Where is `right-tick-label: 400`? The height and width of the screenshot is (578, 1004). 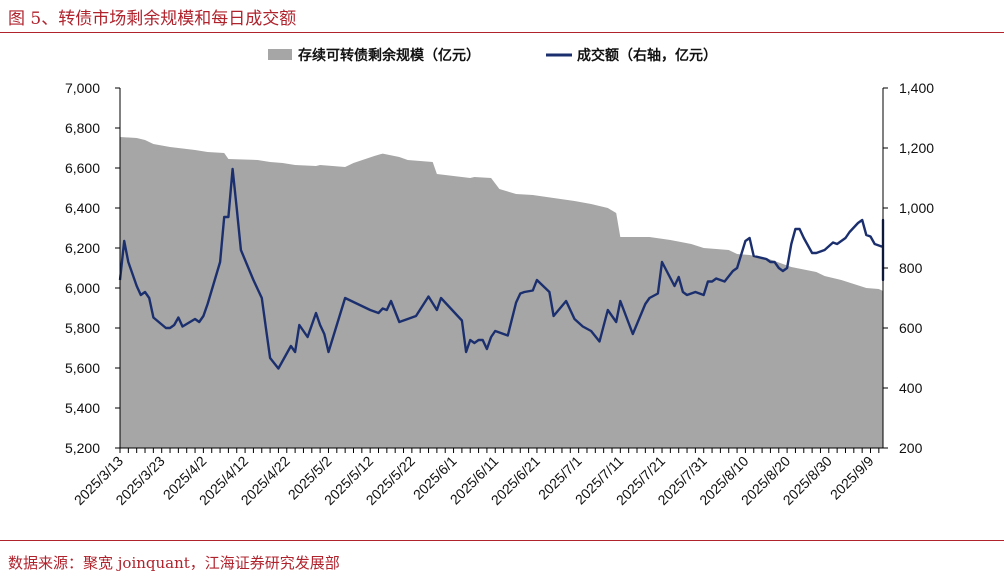 right-tick-label: 400 is located at coordinates (911, 388).